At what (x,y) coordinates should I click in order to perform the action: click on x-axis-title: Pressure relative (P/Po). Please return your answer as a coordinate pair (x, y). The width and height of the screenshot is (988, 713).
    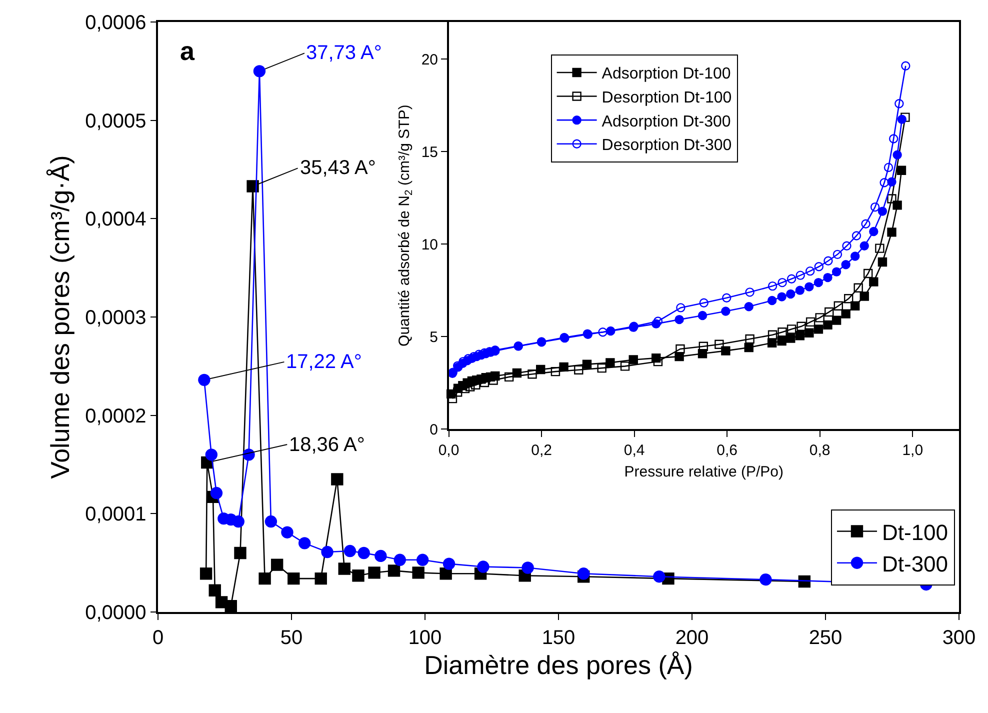
    Looking at the image, I should click on (704, 471).